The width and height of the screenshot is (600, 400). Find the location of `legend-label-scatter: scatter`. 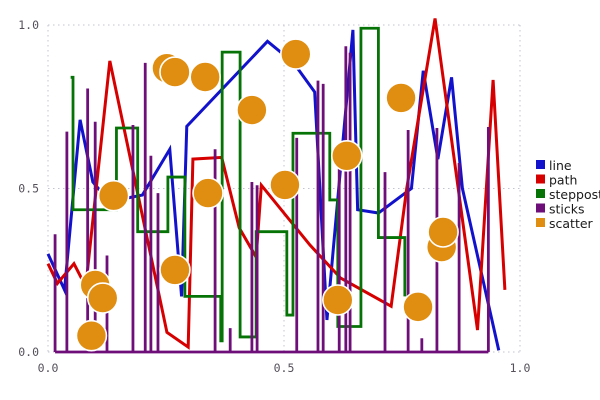

legend-label-scatter: scatter is located at coordinates (571, 223).